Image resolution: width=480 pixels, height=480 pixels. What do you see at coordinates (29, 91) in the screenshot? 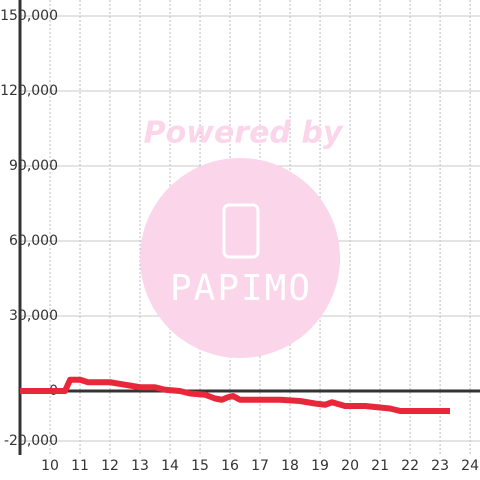
I see `y-tick-label: 120,000` at bounding box center [29, 91].